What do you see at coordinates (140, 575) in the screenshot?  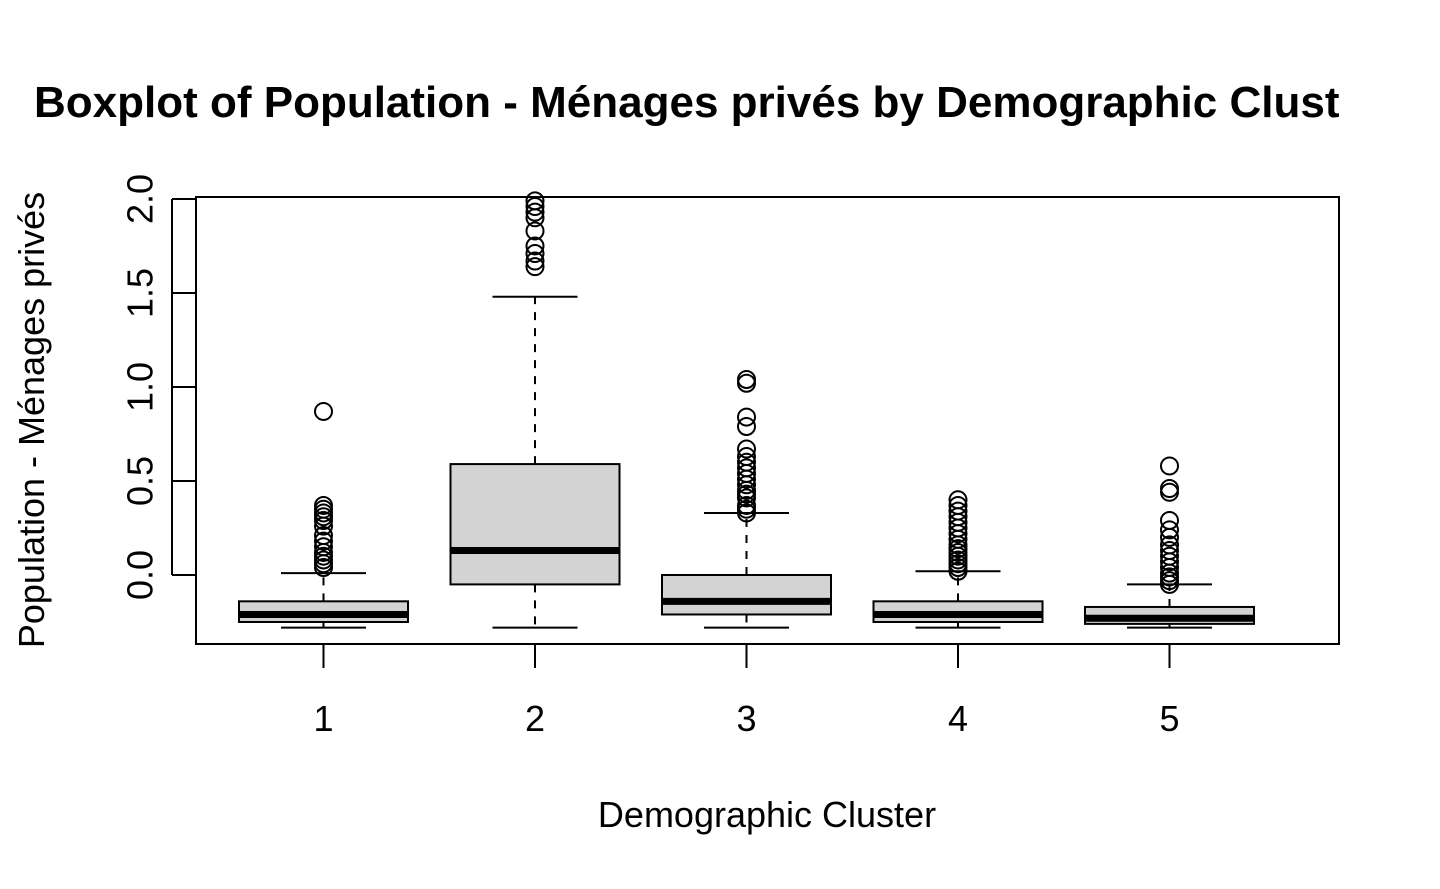 I see `y-tick-label: 0.0` at bounding box center [140, 575].